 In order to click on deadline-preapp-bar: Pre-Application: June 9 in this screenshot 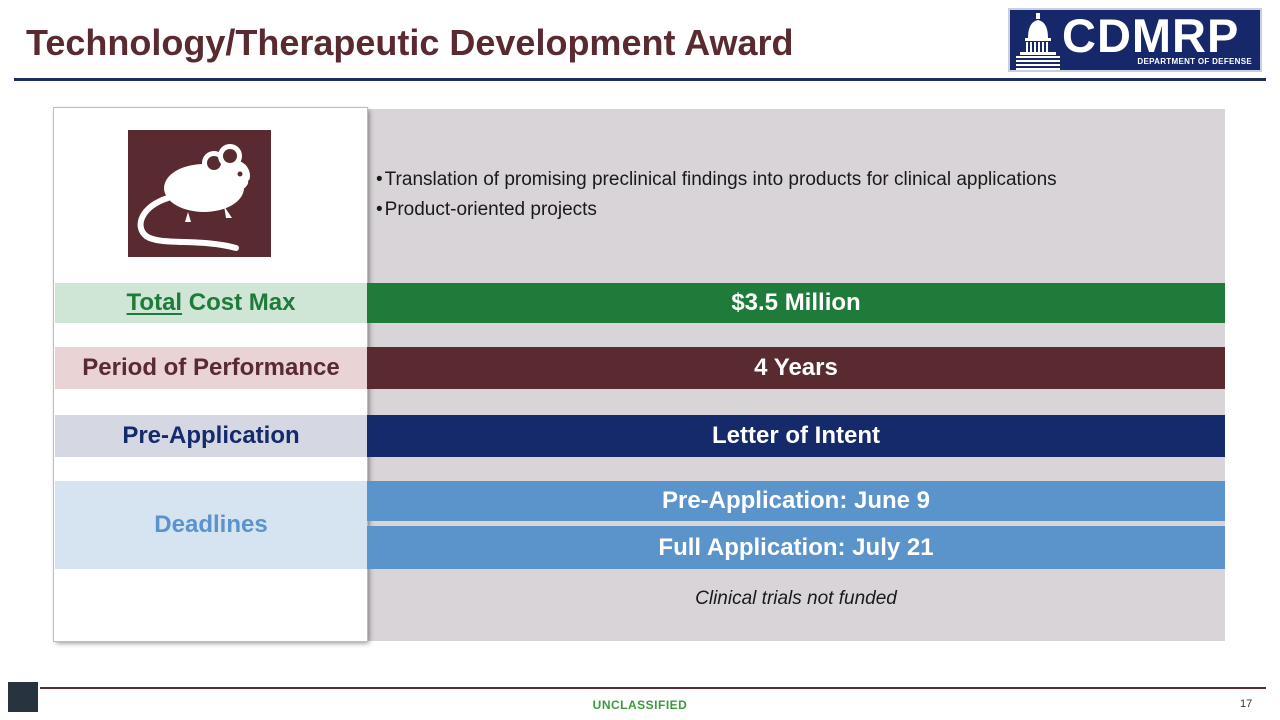, I will do `click(796, 501)`.